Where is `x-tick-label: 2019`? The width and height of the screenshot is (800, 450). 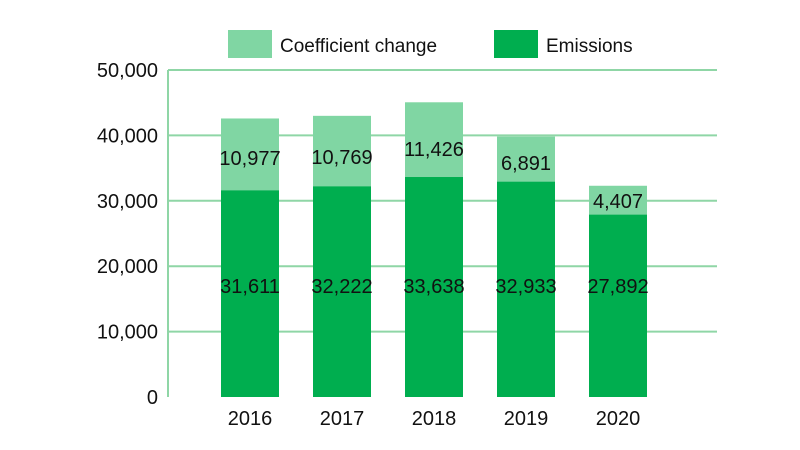
x-tick-label: 2019 is located at coordinates (526, 419).